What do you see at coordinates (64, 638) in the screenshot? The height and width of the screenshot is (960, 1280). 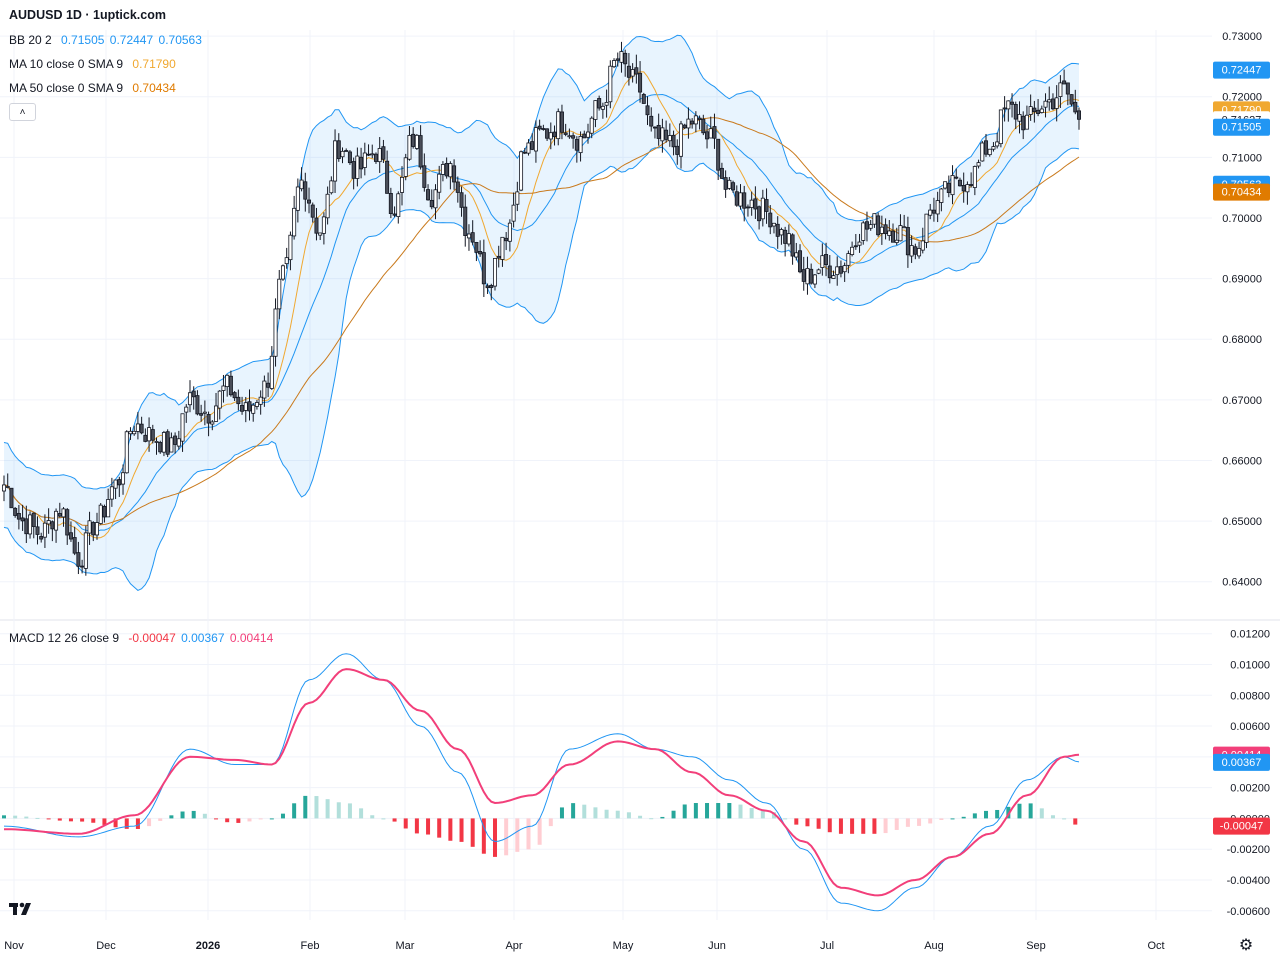 I see `legend-macd-label: MACD 12 26 close 9` at bounding box center [64, 638].